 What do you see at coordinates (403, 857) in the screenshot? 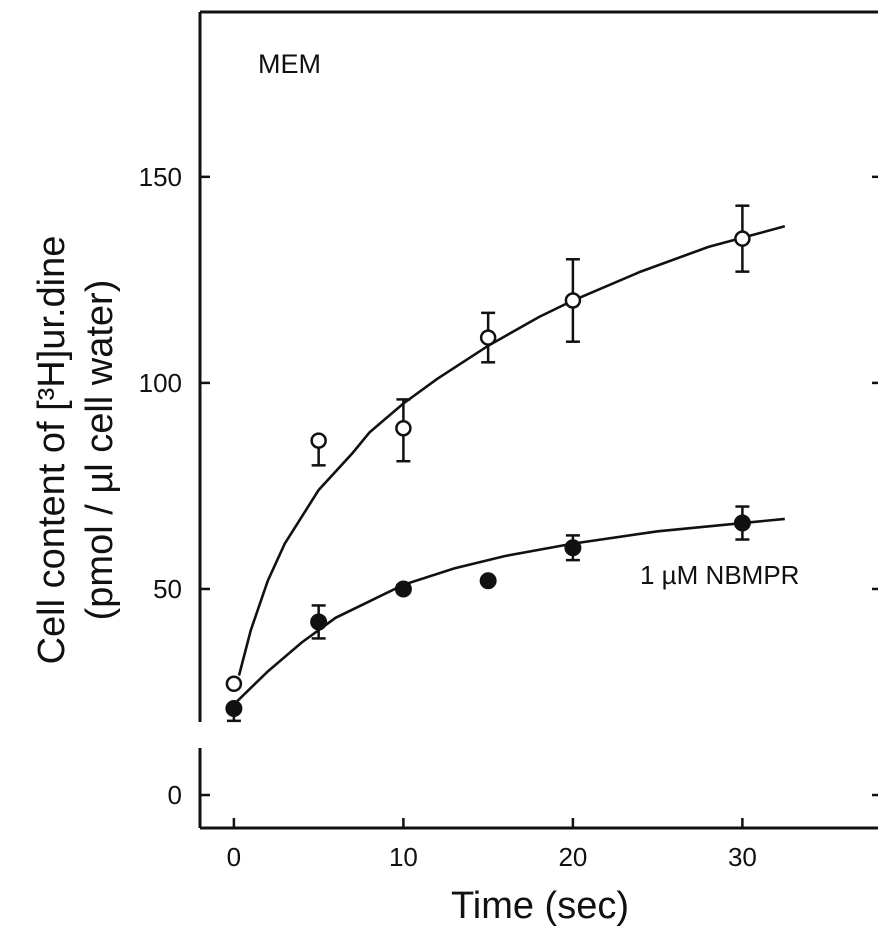
I see `x-tick-label: 10` at bounding box center [403, 857].